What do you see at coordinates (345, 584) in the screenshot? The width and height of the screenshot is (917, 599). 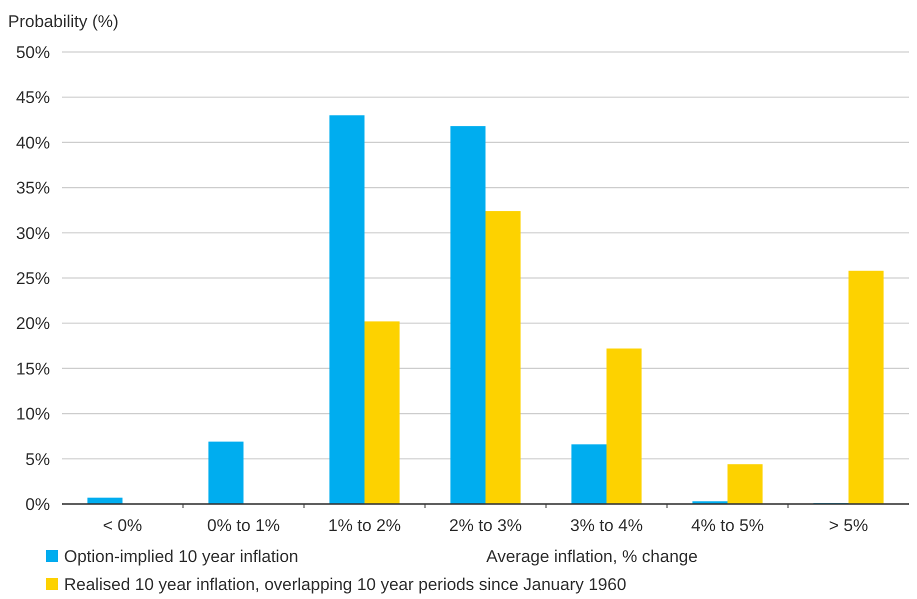 I see `legend-label: Realised 10 year inflation, overlapping 10 year periods since January 1960` at bounding box center [345, 584].